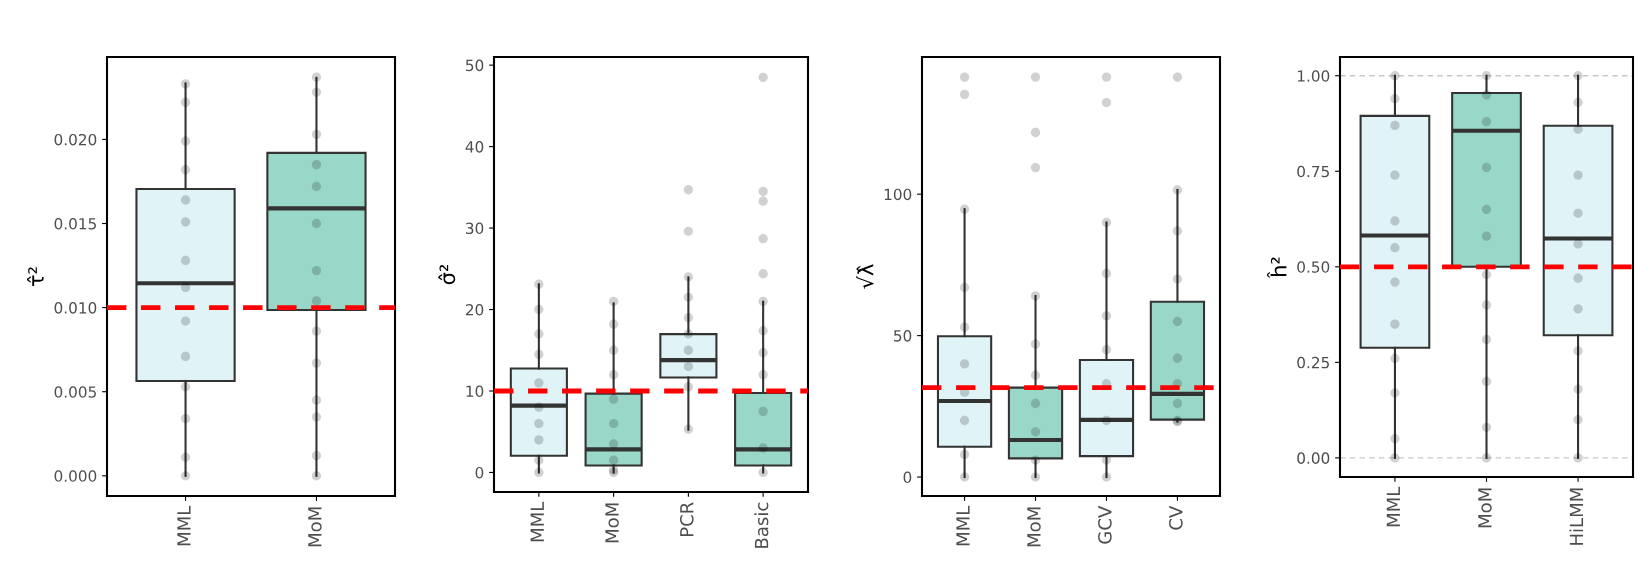 The height and width of the screenshot is (569, 1650). Describe the element at coordinates (761, 525) in the screenshot. I see `x-tick-label: Basic` at that location.